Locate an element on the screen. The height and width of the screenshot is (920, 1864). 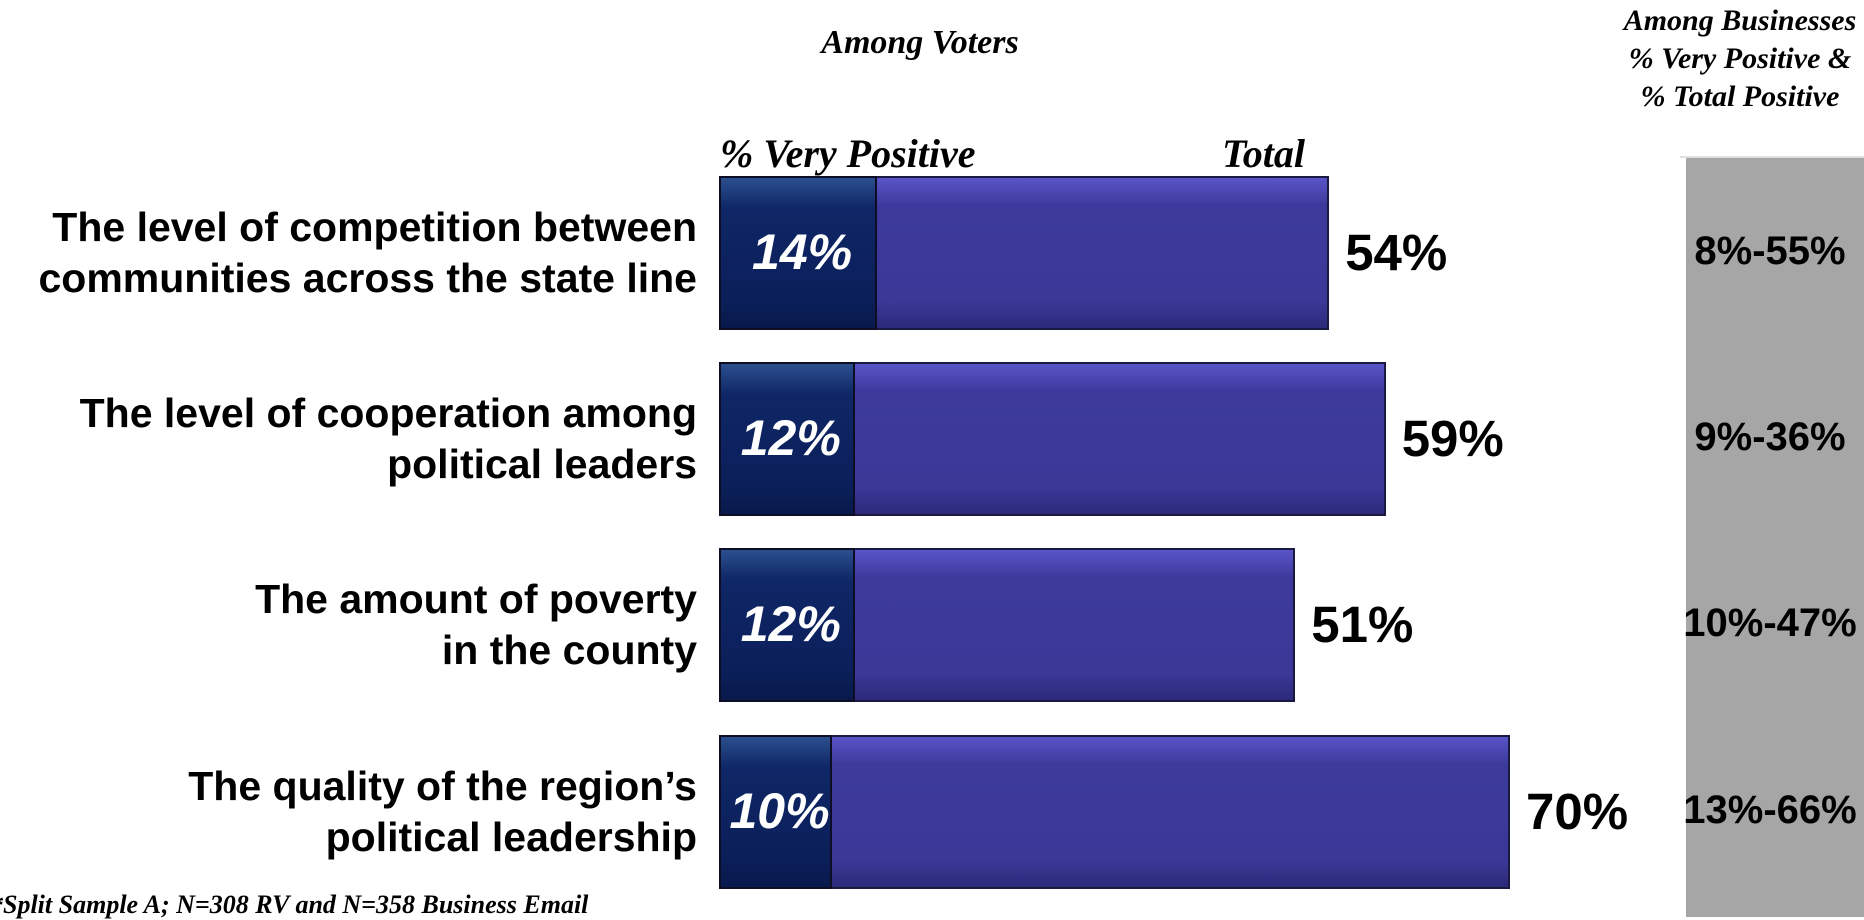
businesses-heading-line3: % Total Positive is located at coordinates (1740, 96).